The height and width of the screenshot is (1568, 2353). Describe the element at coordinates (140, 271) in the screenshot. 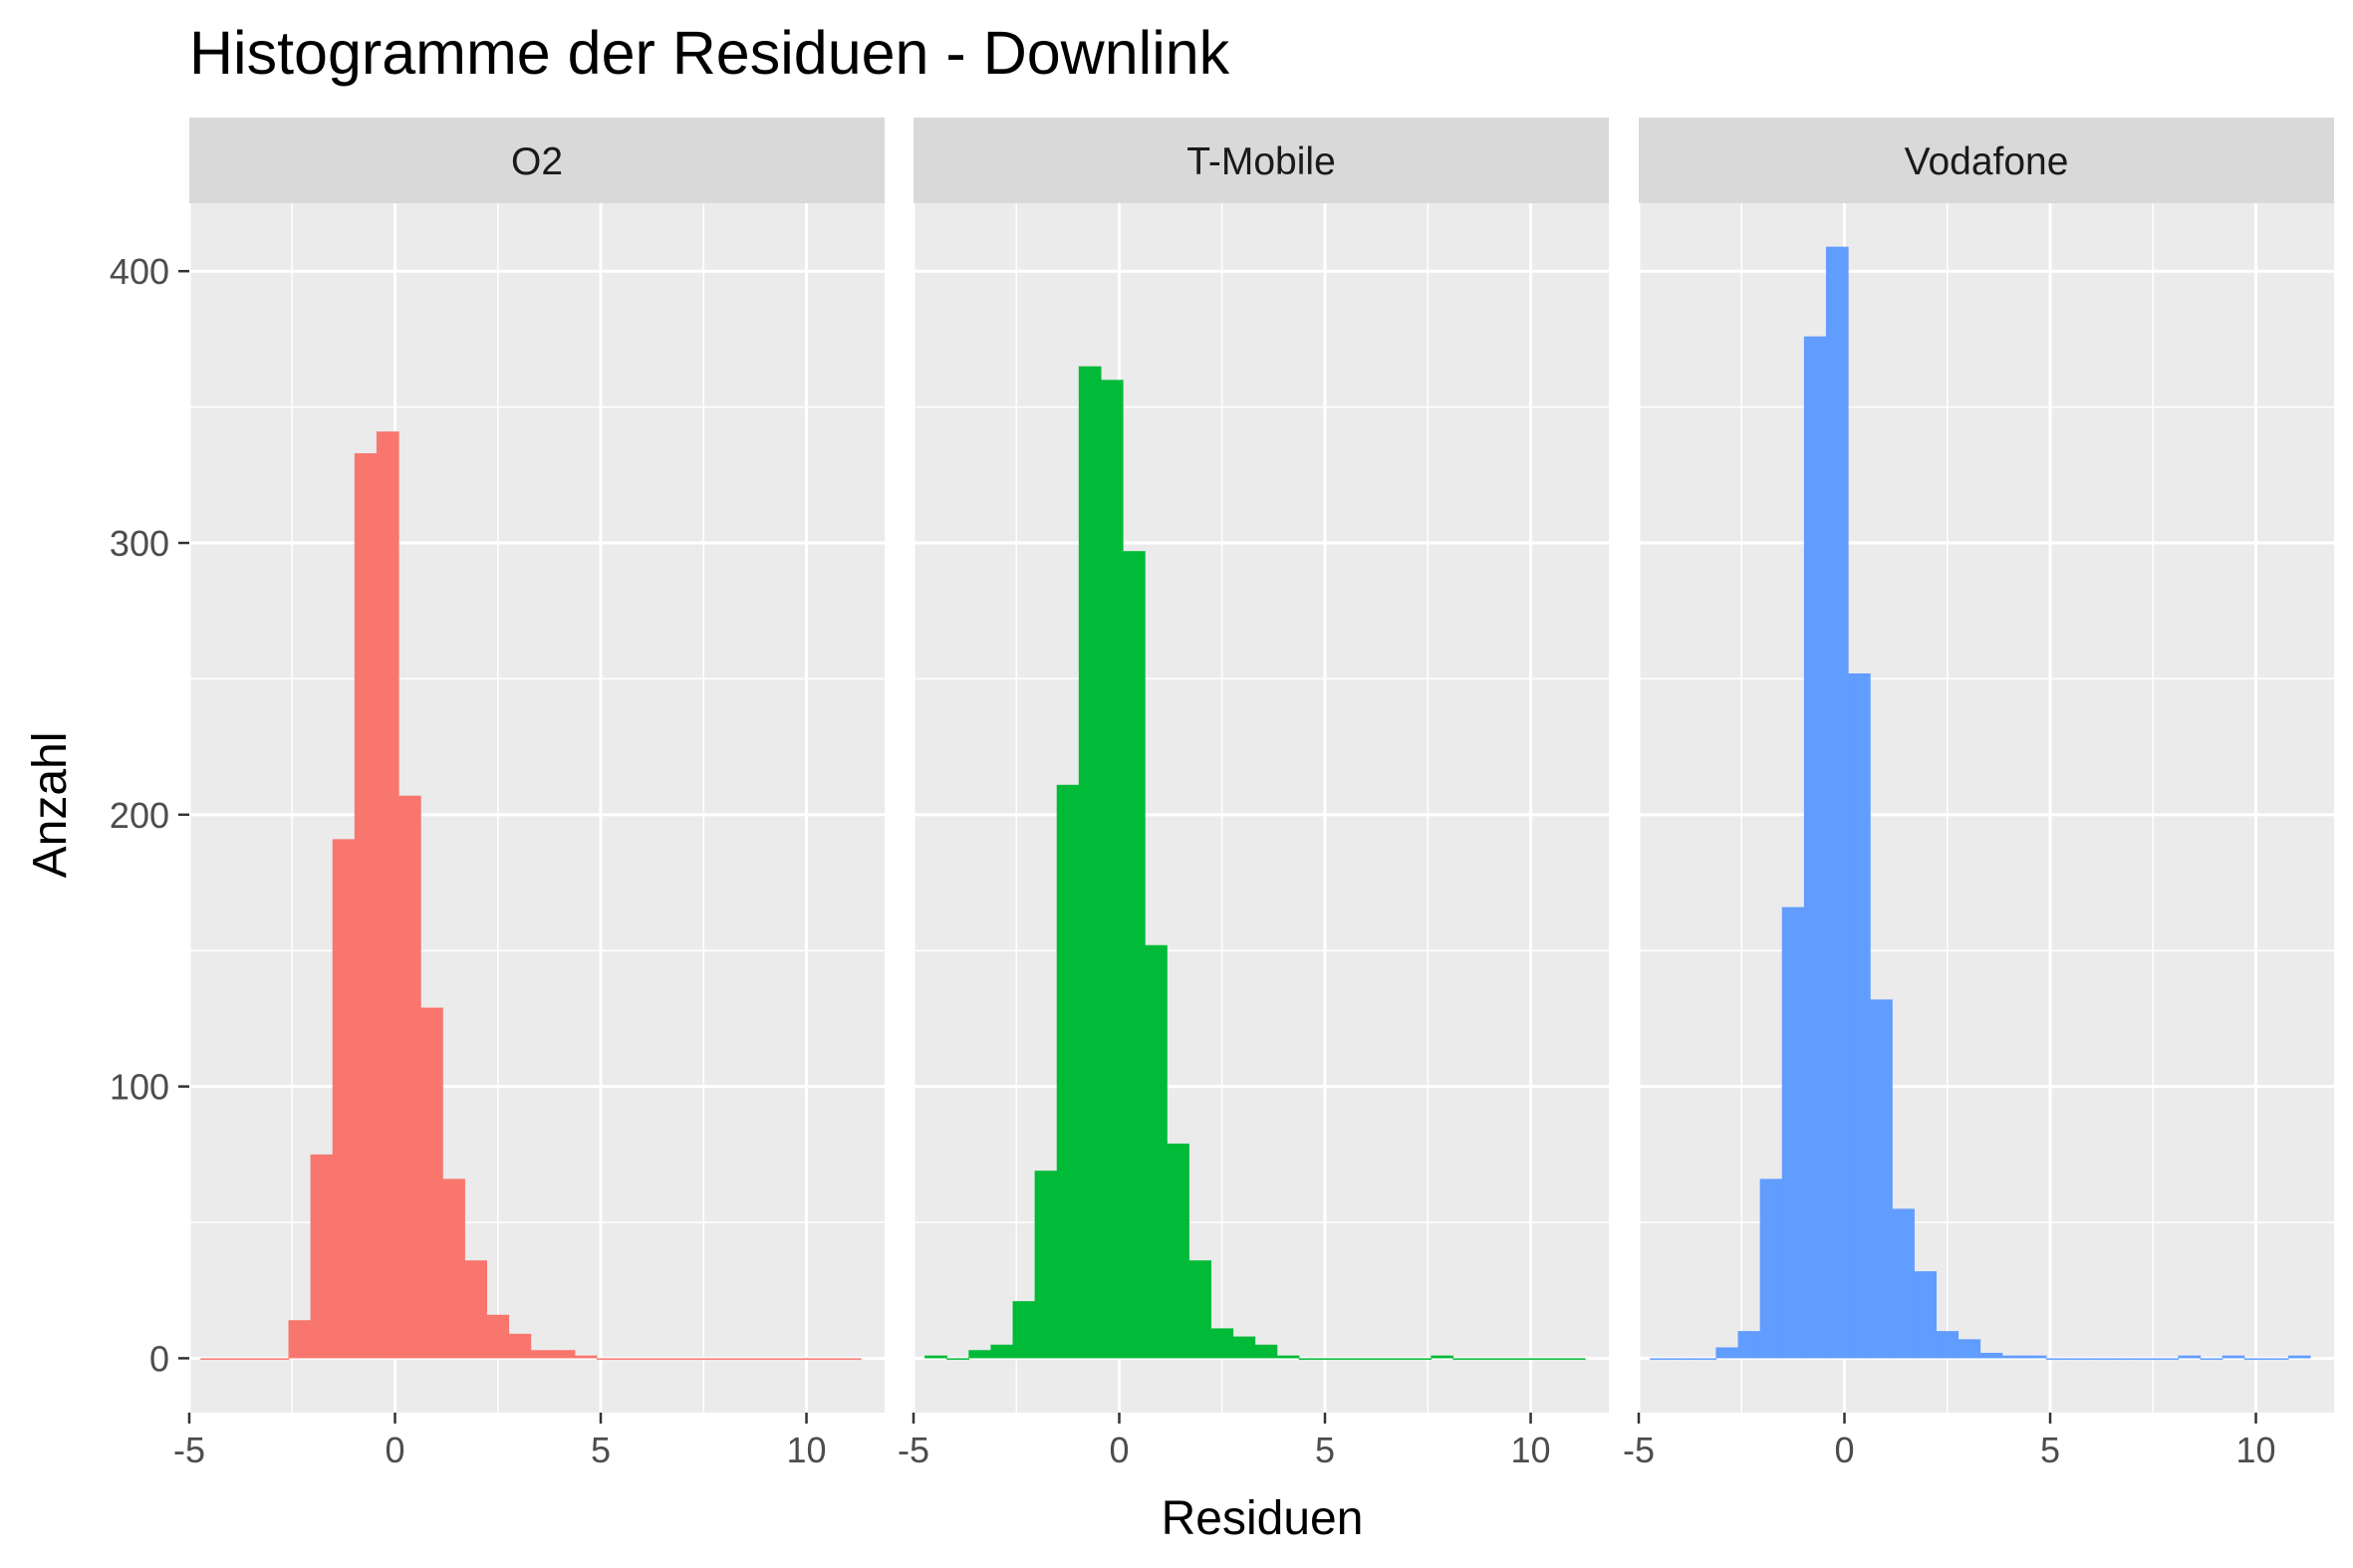

I see `y-tick-label: 400` at that location.